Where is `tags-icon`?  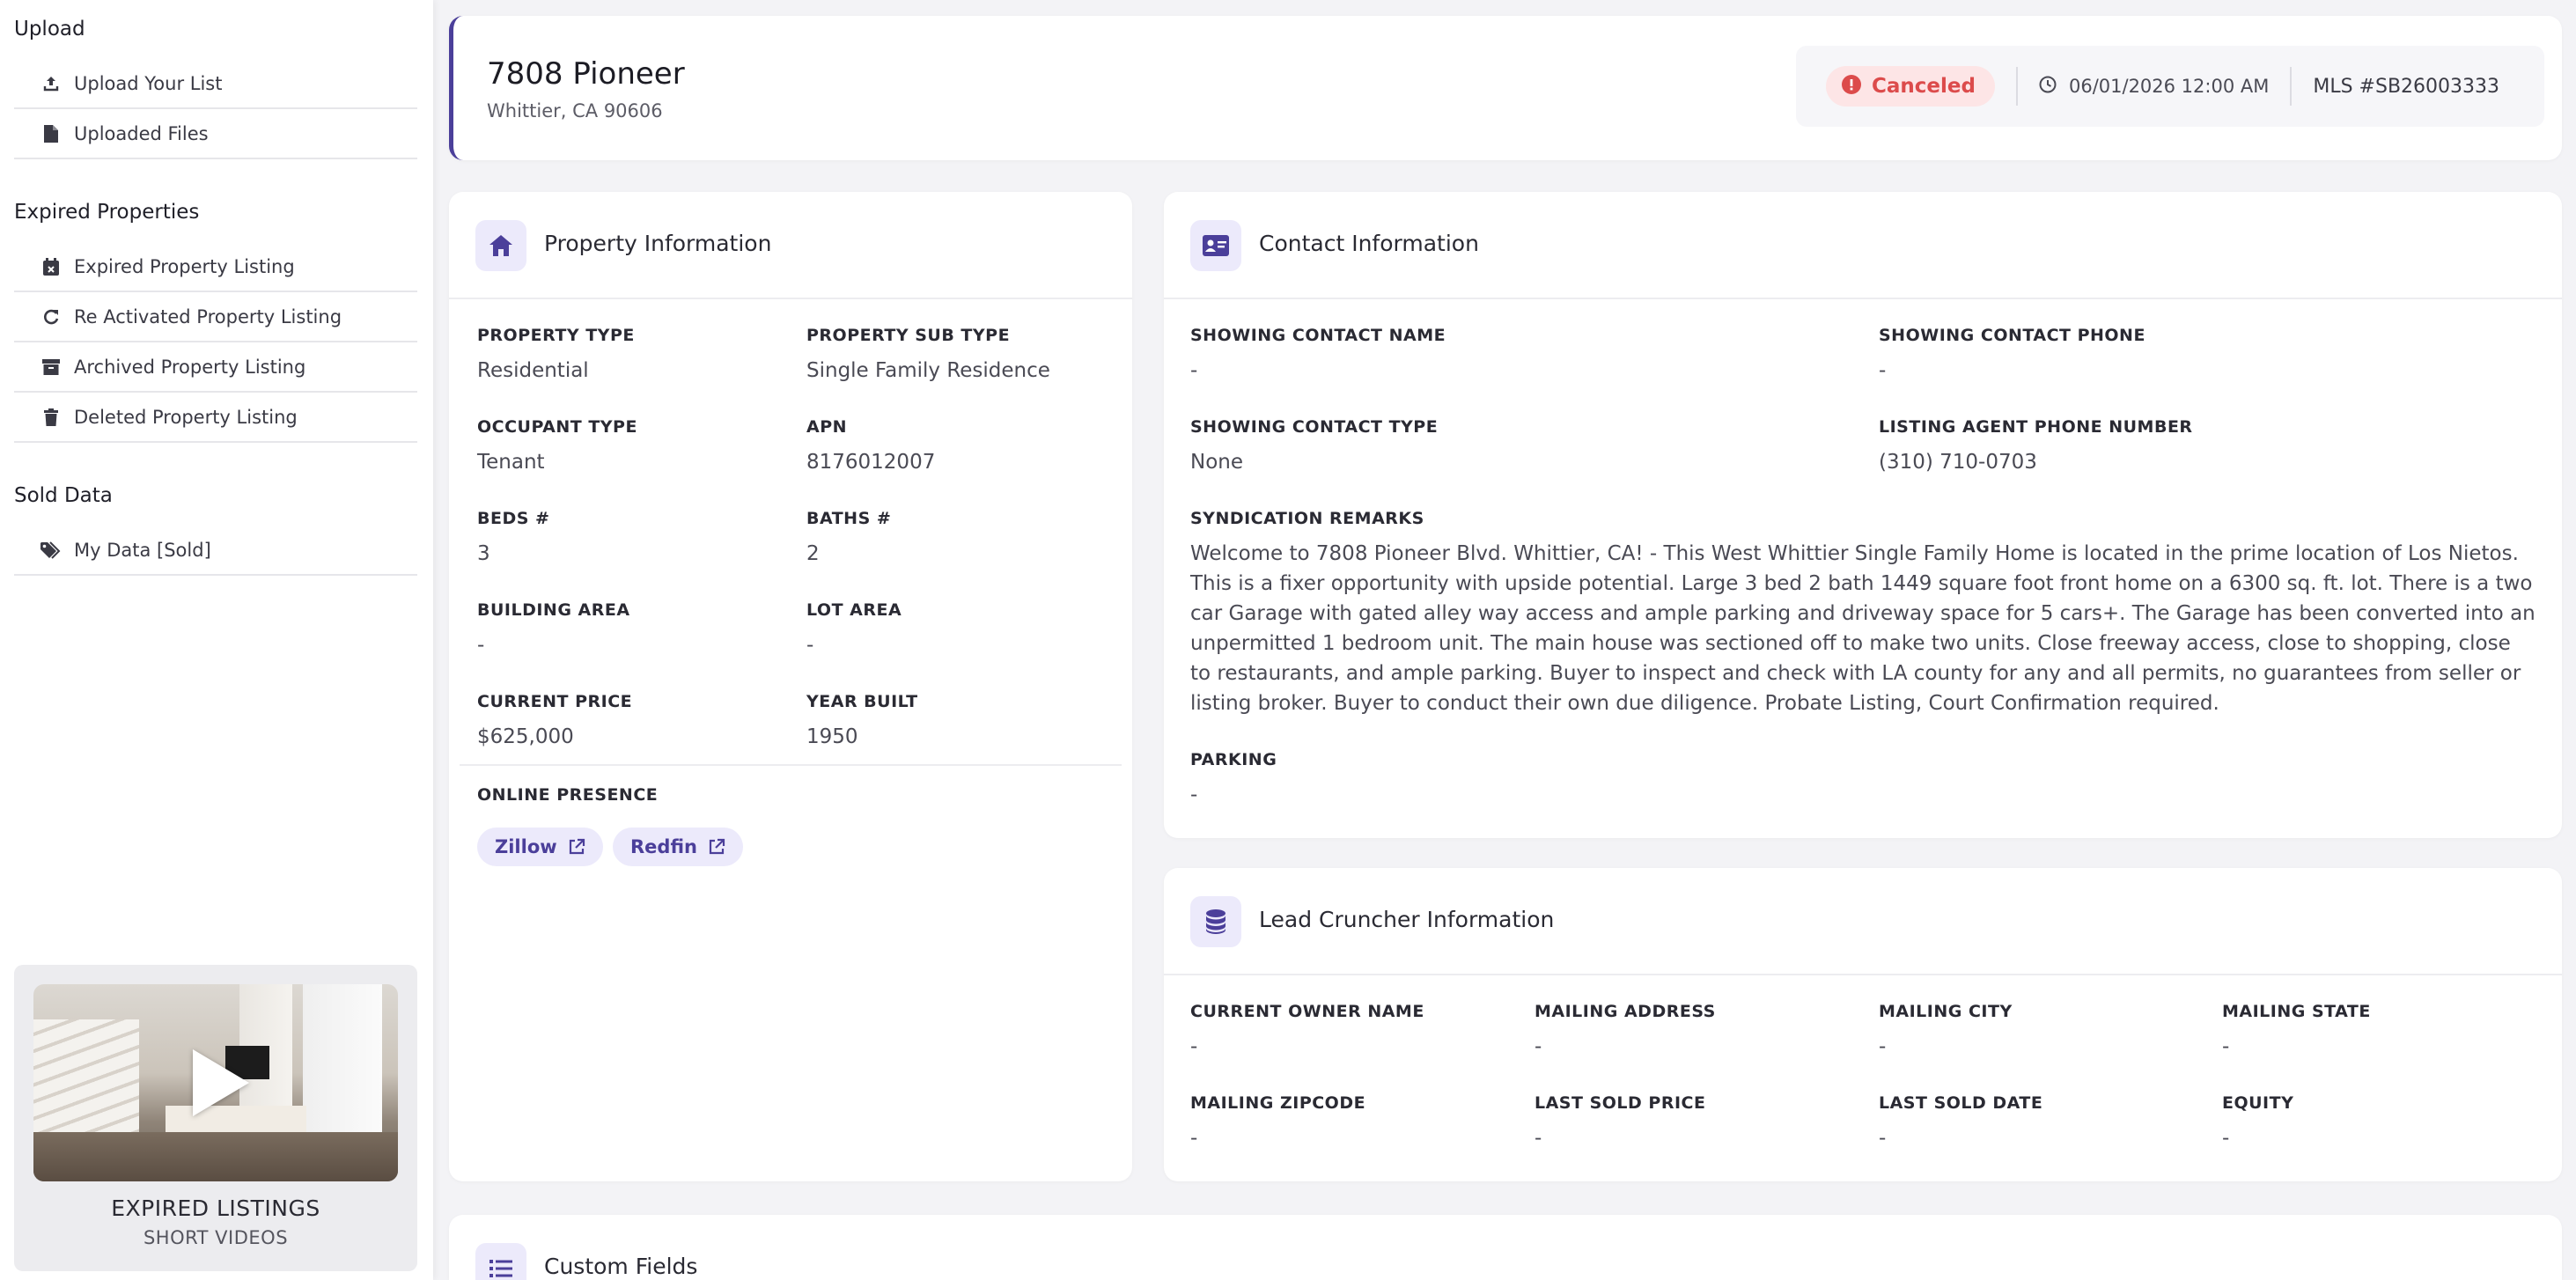 tags-icon is located at coordinates (51, 550).